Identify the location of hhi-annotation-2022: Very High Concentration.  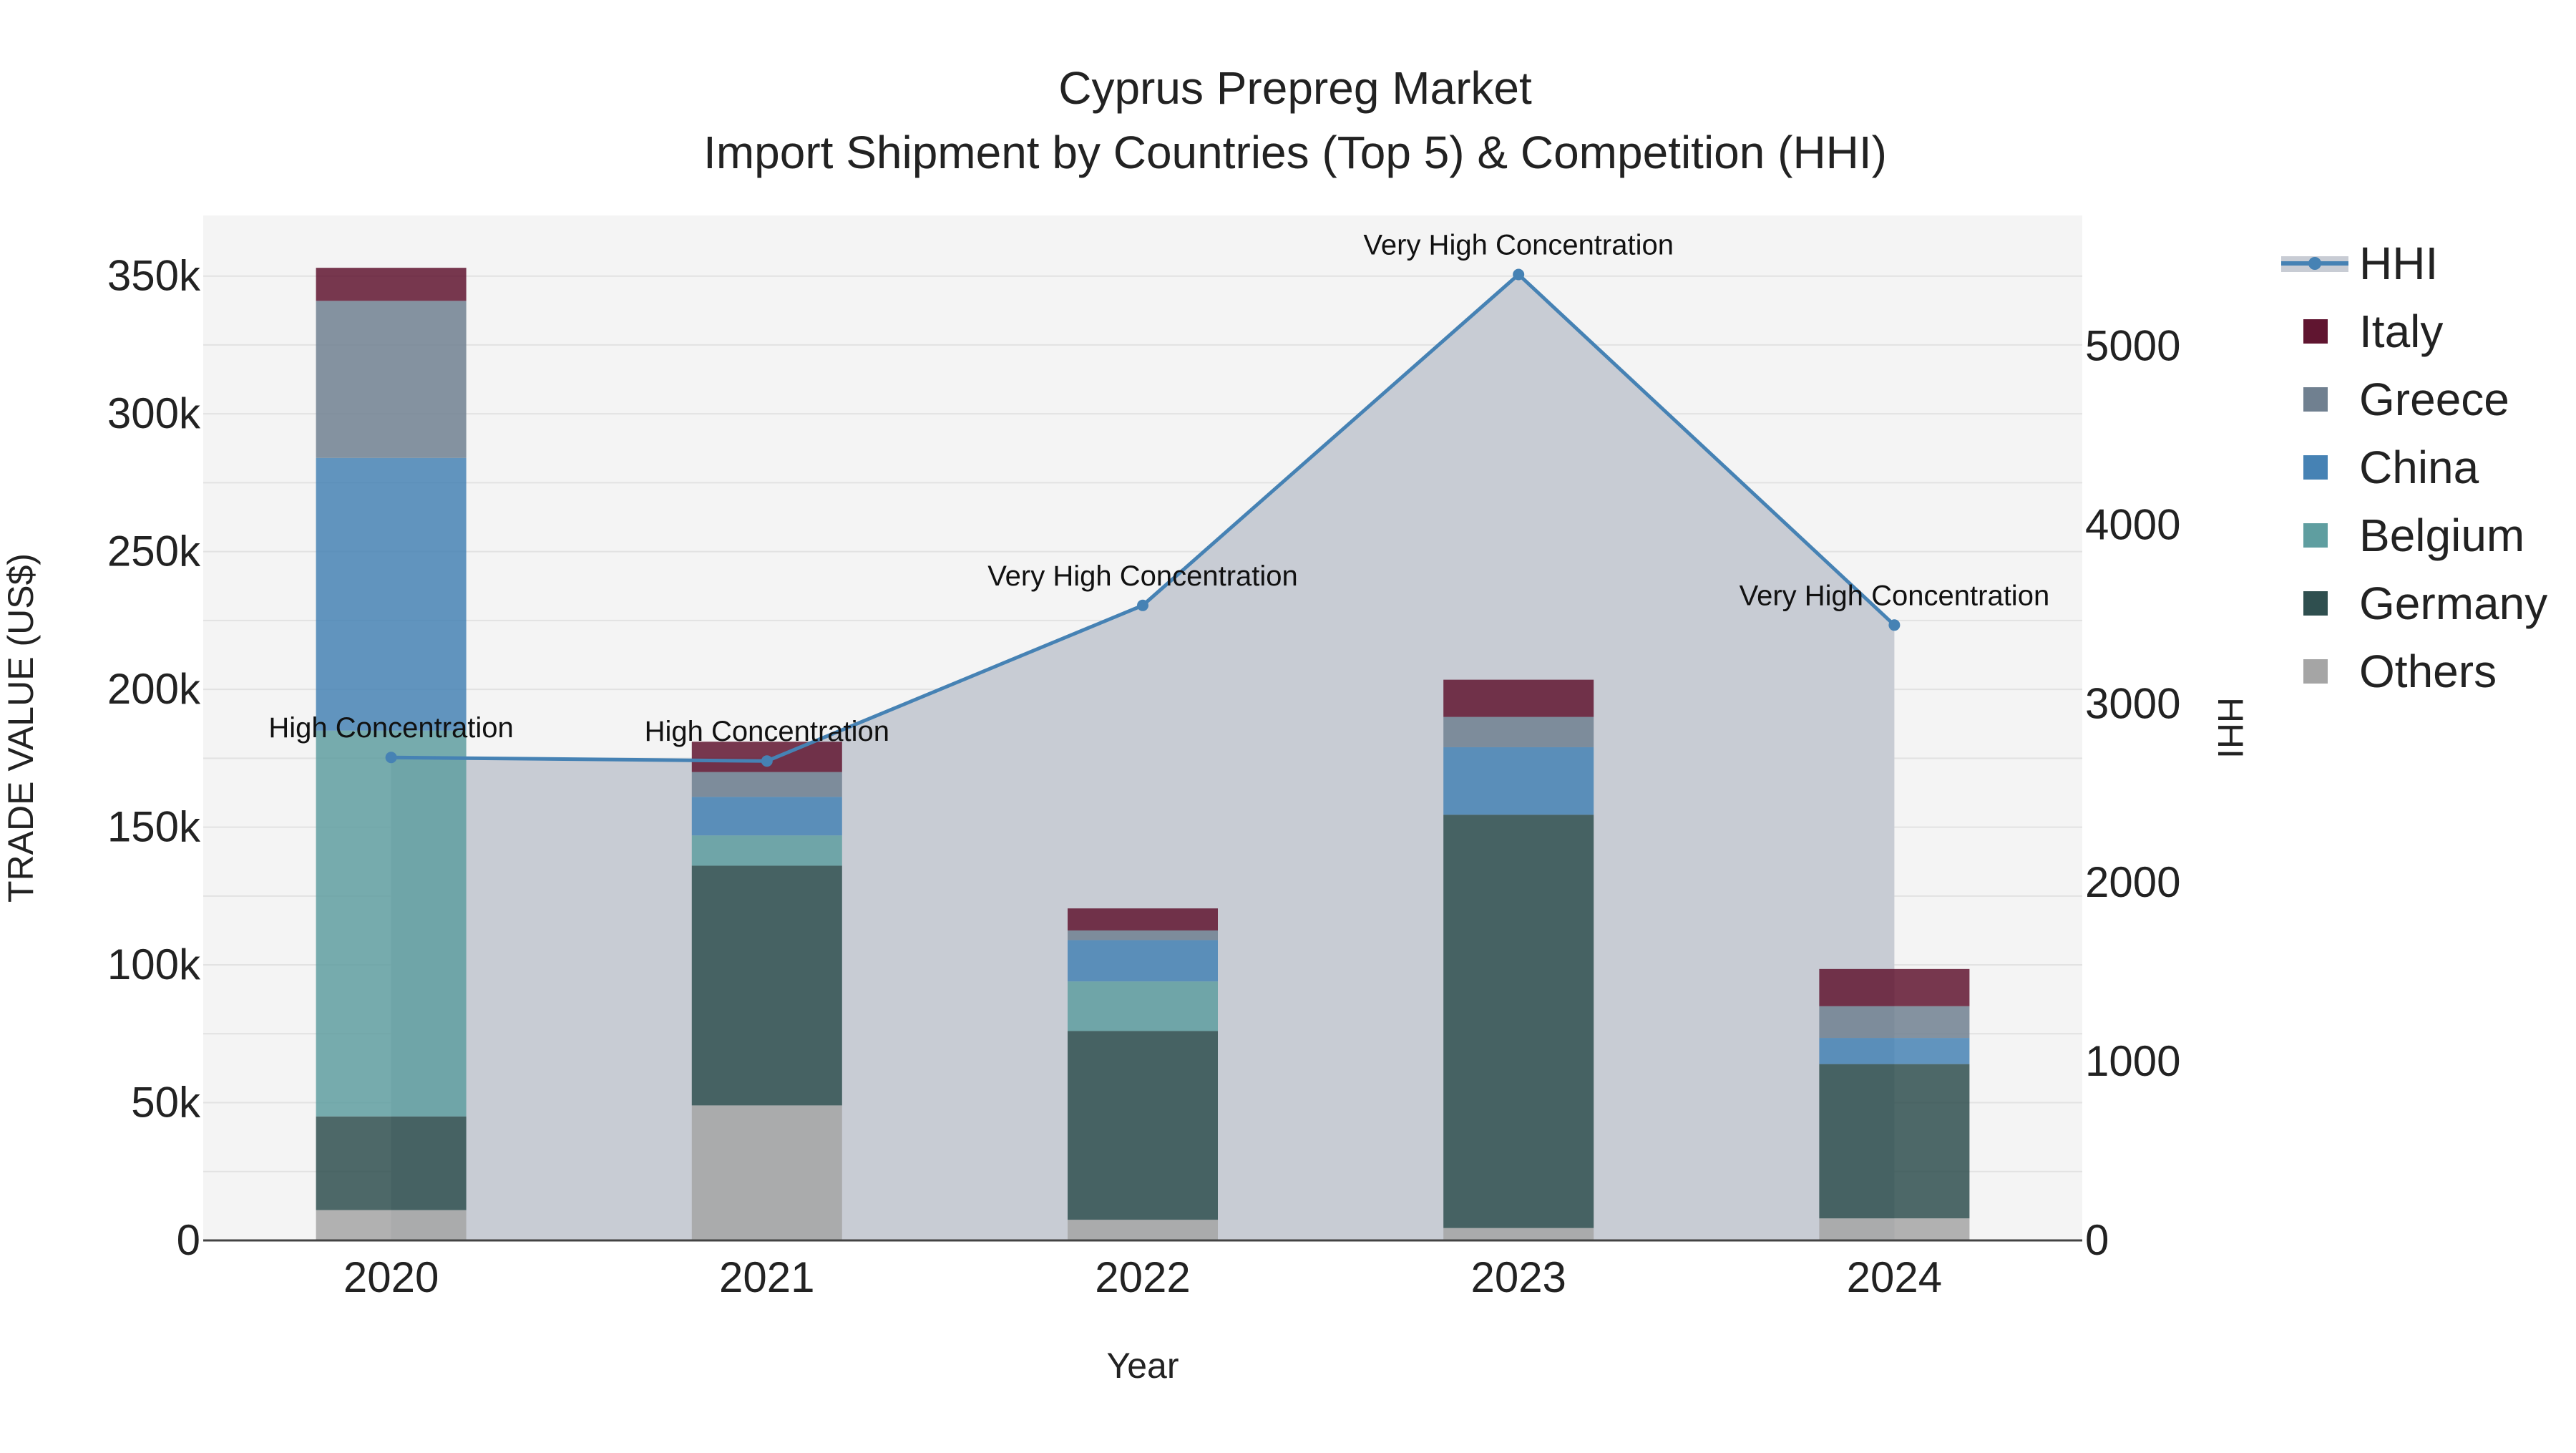
(1142, 576).